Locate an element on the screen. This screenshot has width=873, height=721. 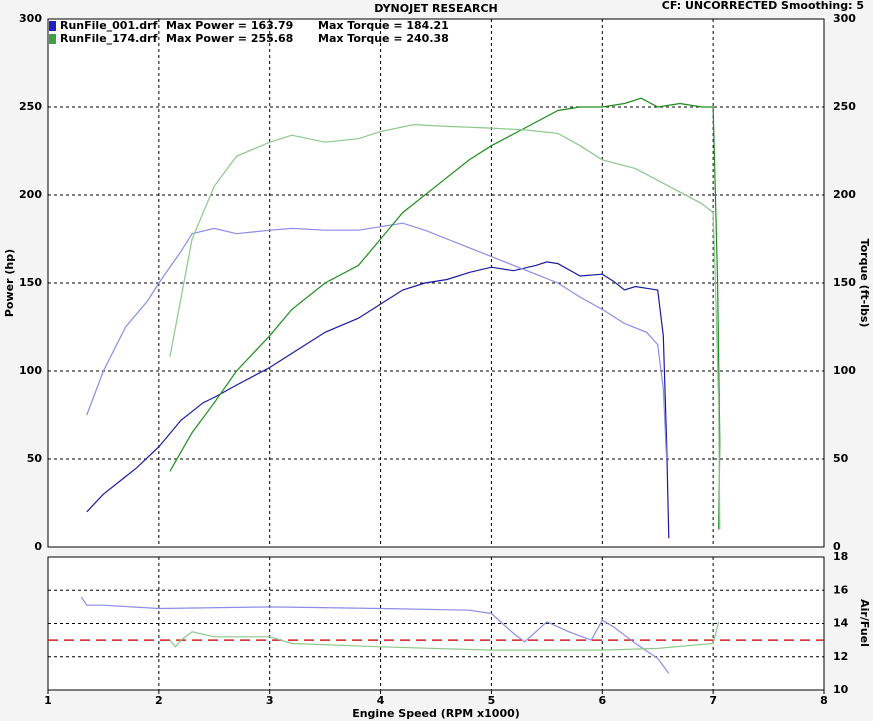
x-tick-label: 6 is located at coordinates (602, 700).